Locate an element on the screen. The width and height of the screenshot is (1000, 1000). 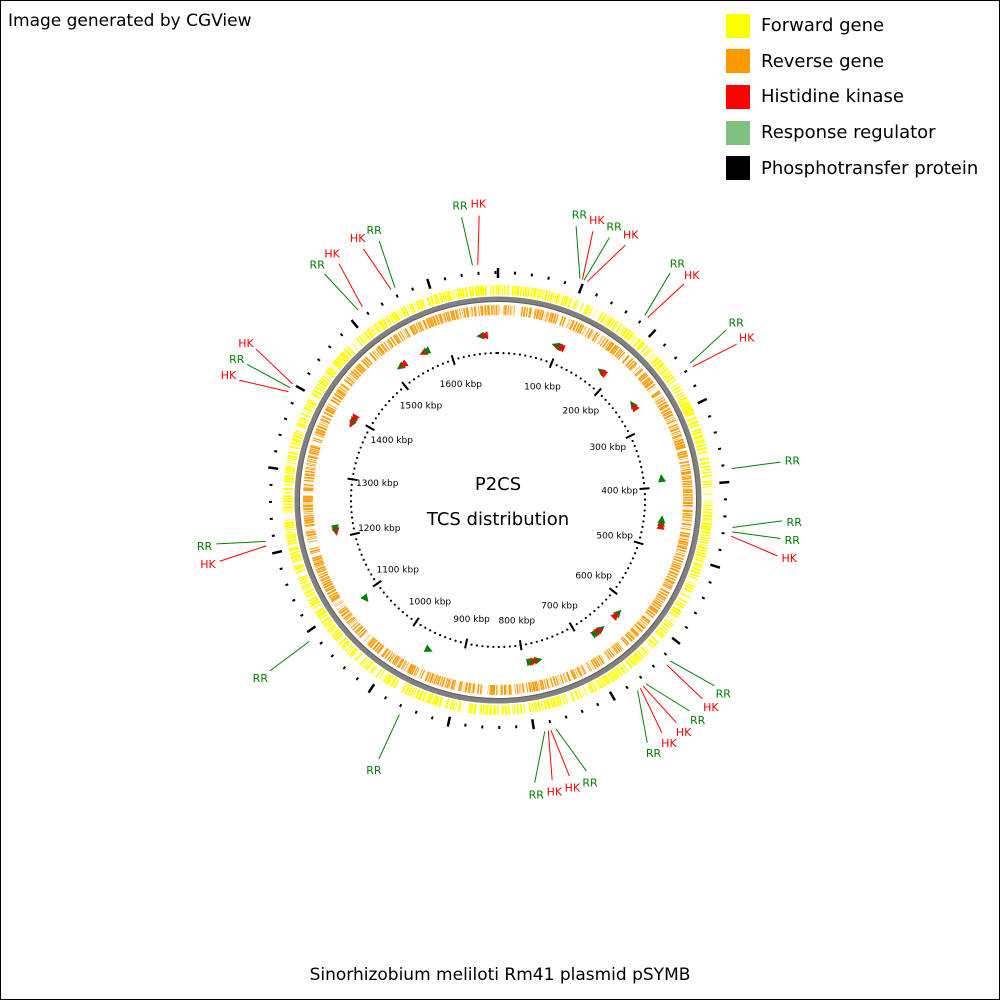
response-regulator-marker is located at coordinates (364, 598).